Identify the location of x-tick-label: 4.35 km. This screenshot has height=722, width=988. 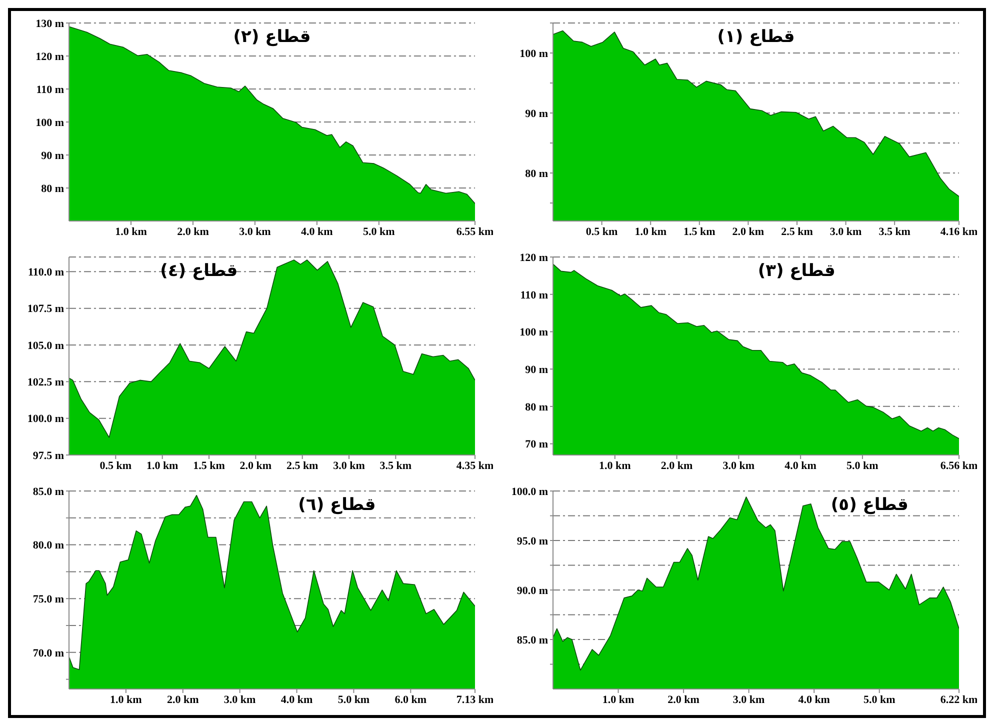
(475, 466).